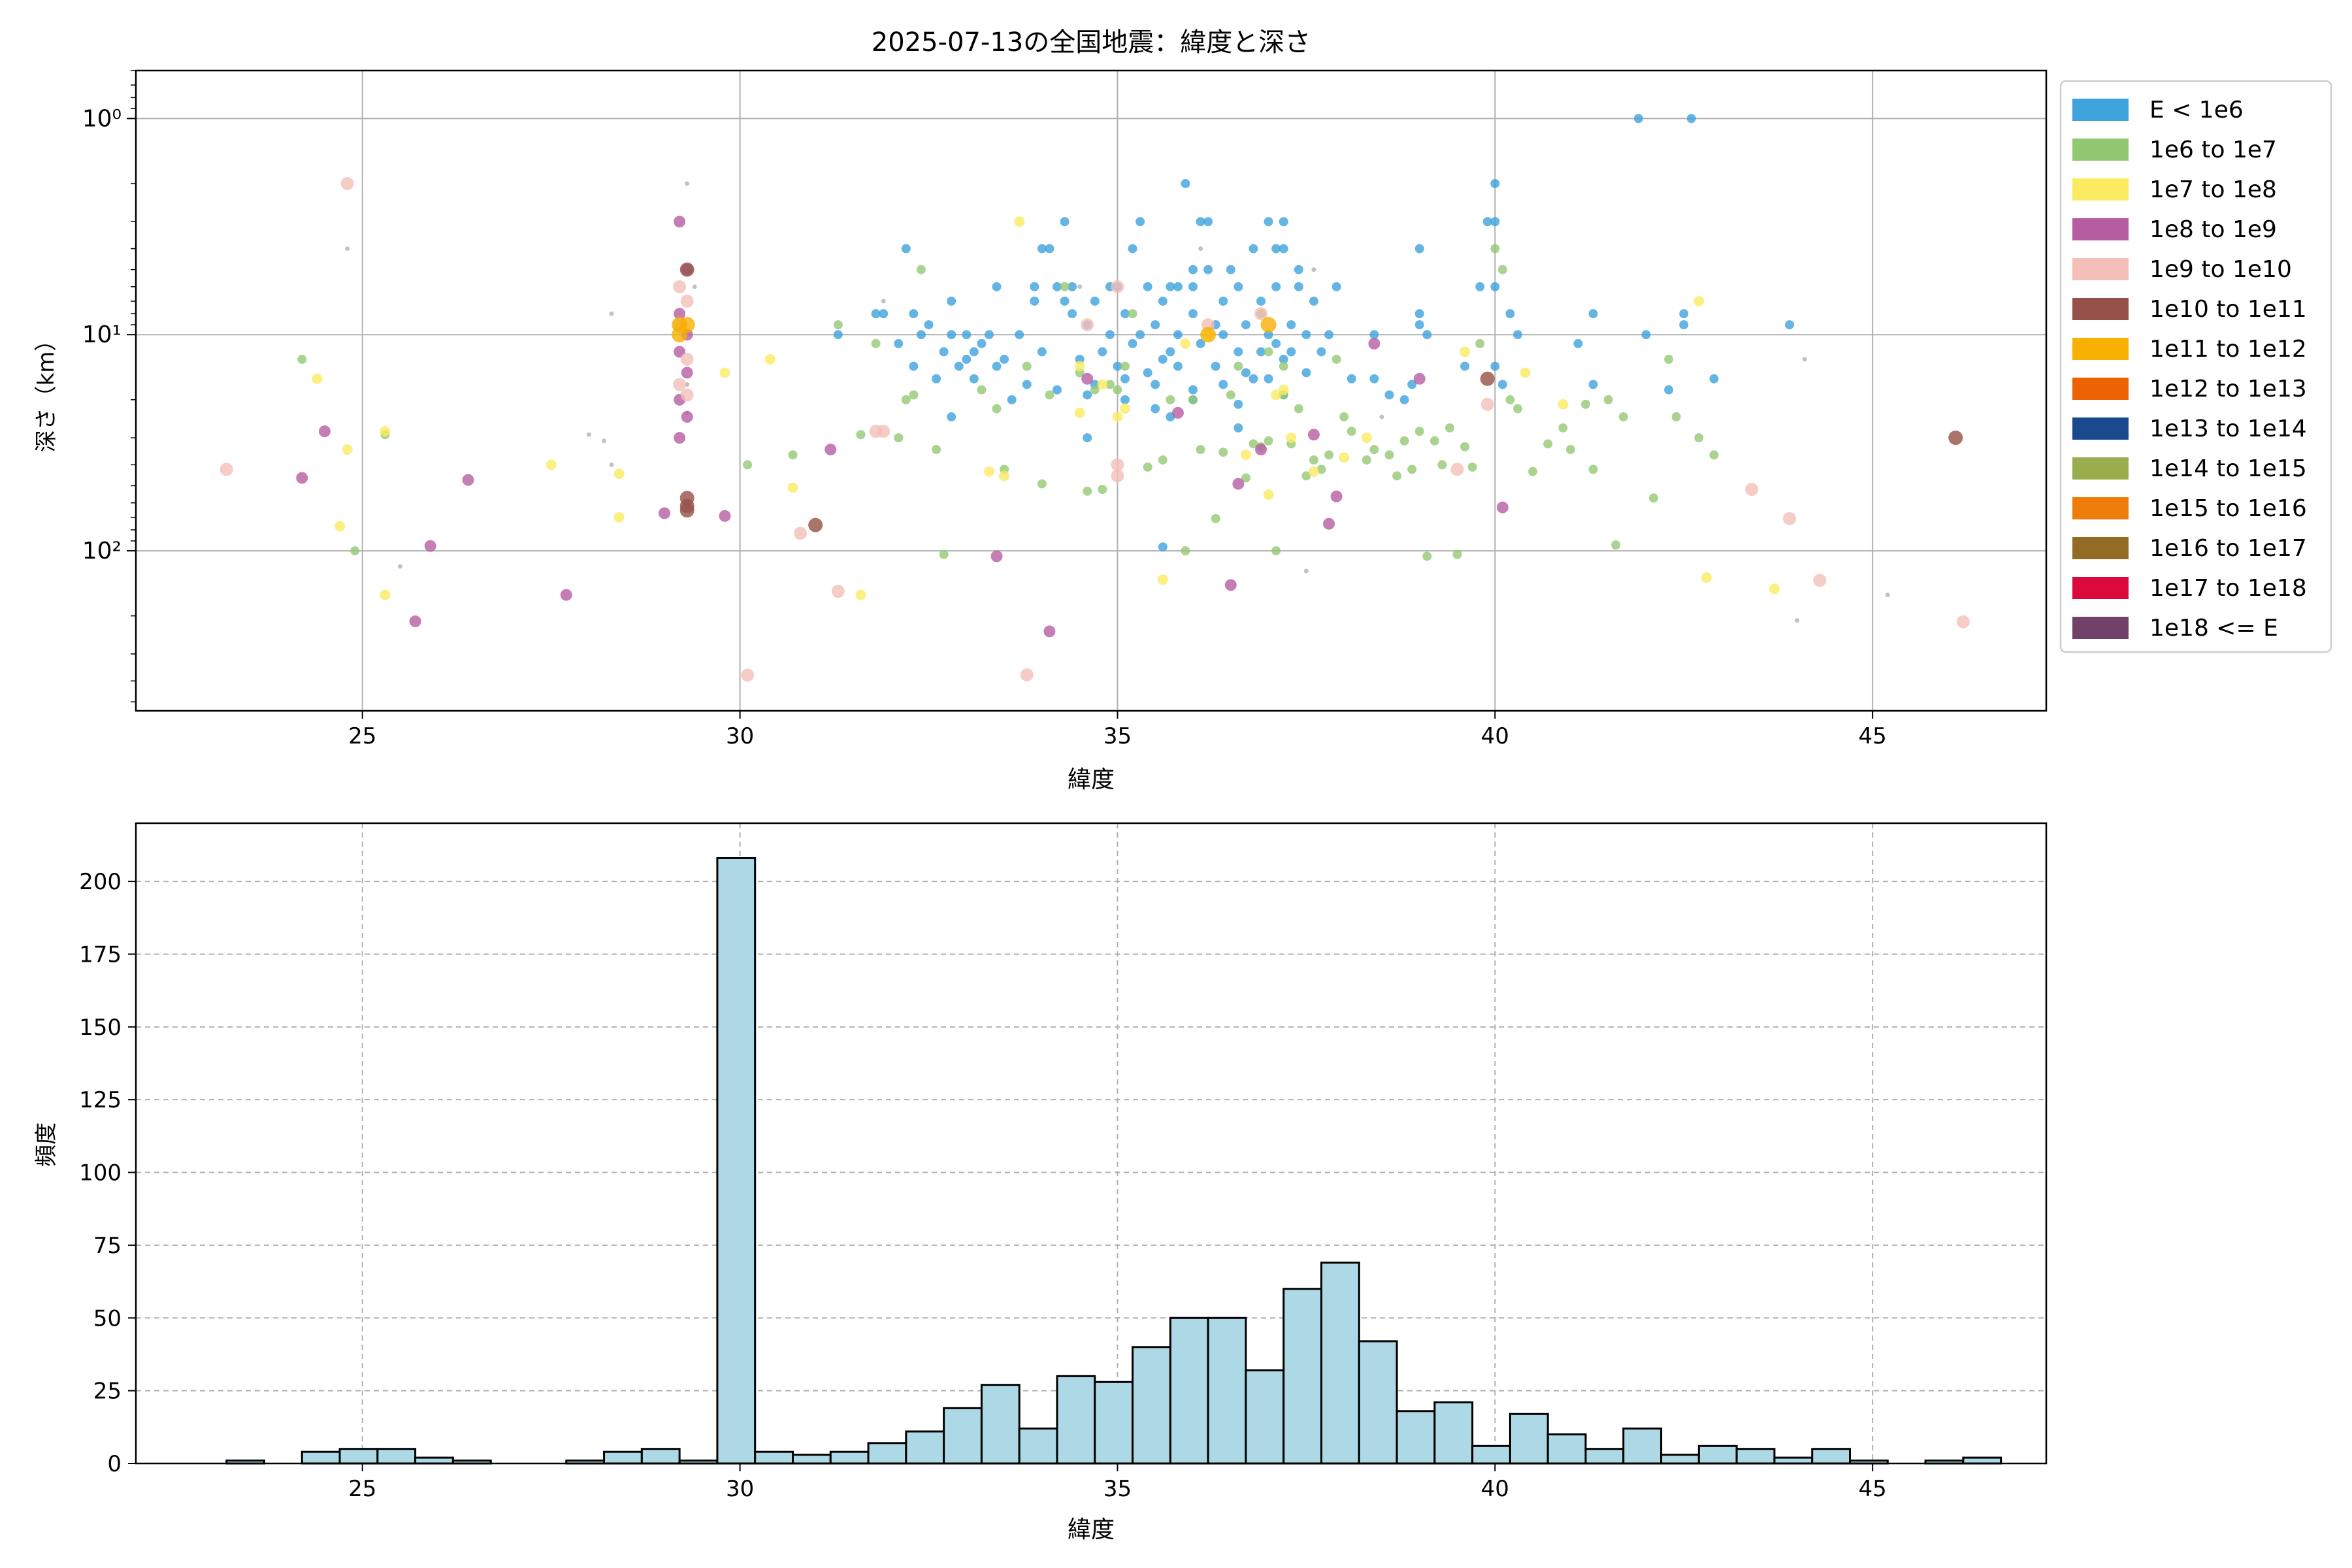 The height and width of the screenshot is (1568, 2352). Describe the element at coordinates (1117, 730) in the screenshot. I see `scatter-x-ticks: 25 30 35 40 45` at that location.